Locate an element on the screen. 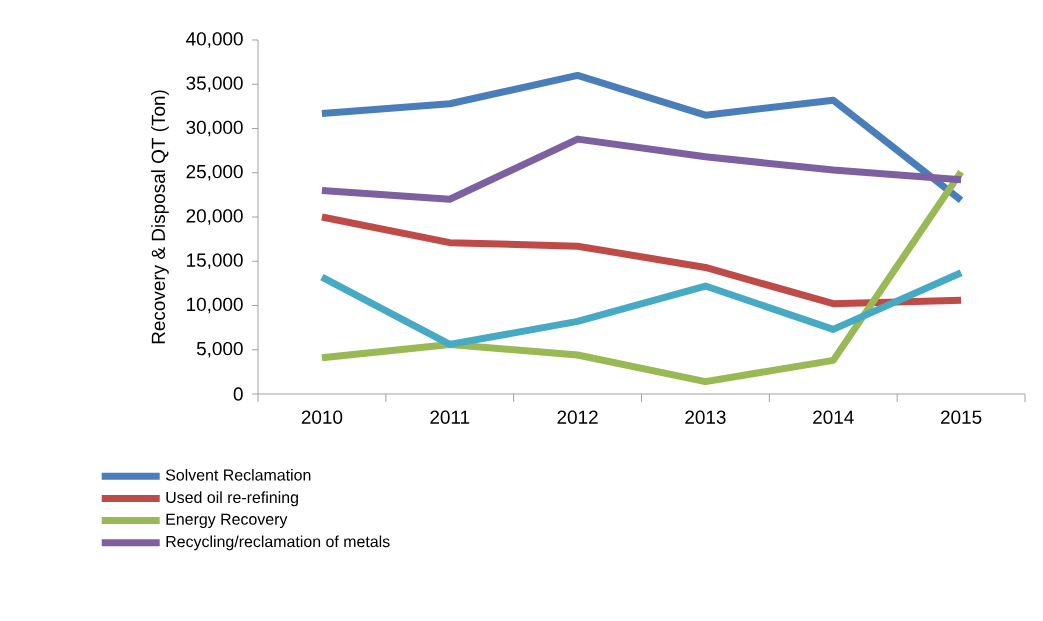 This screenshot has height=621, width=1043. y-tick-label: 25,000 is located at coordinates (214, 172).